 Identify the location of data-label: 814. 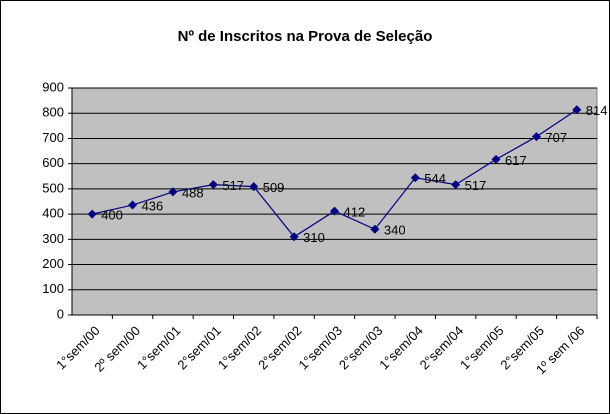
(597, 110).